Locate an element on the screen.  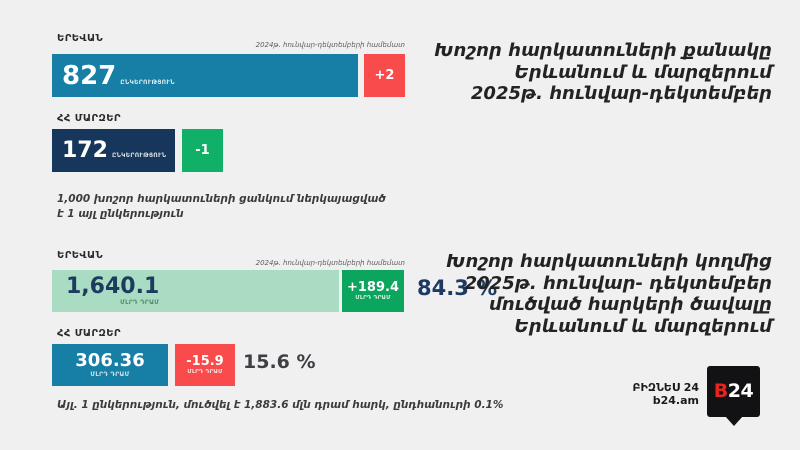
delta-badge-yerevan-companies: +2 is located at coordinates (384, 75).